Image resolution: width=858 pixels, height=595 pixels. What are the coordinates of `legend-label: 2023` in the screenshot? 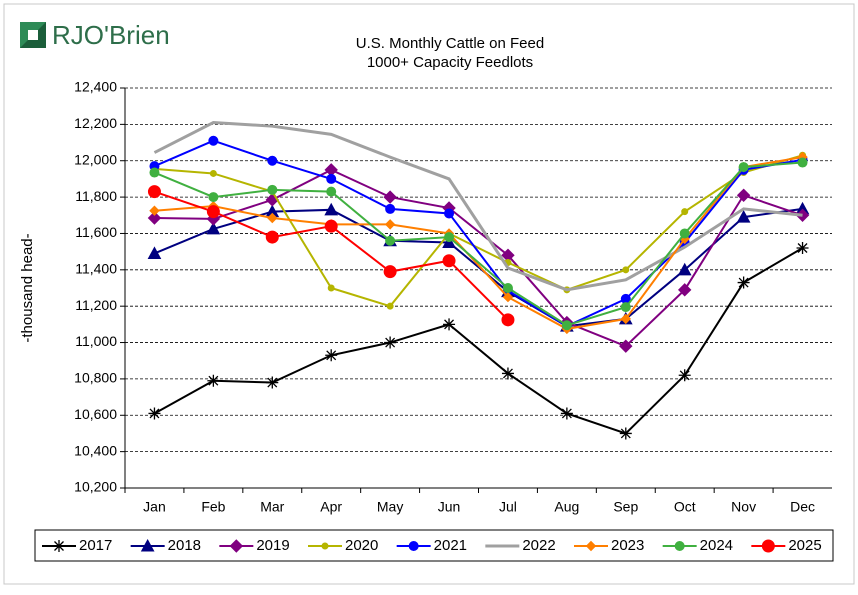 It's located at (627, 545).